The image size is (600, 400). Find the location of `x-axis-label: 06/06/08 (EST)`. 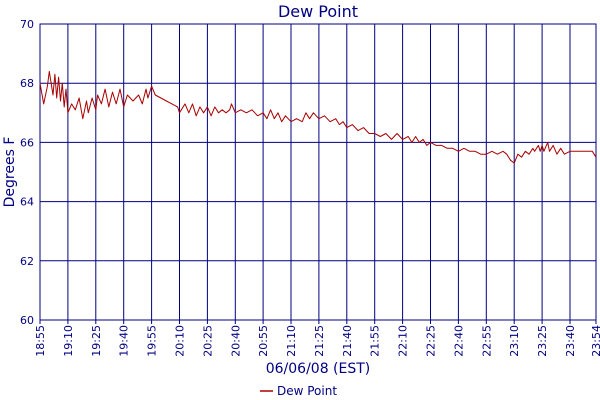

x-axis-label: 06/06/08 (EST) is located at coordinates (318, 369).